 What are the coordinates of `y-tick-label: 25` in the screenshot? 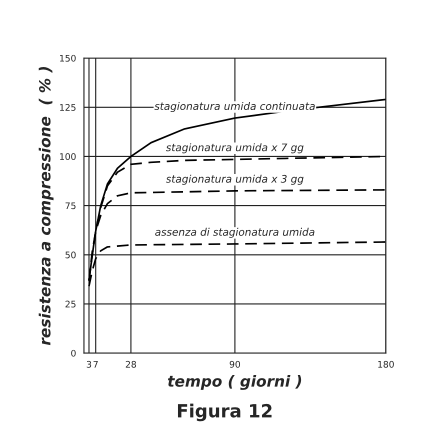 It's located at (70, 304).